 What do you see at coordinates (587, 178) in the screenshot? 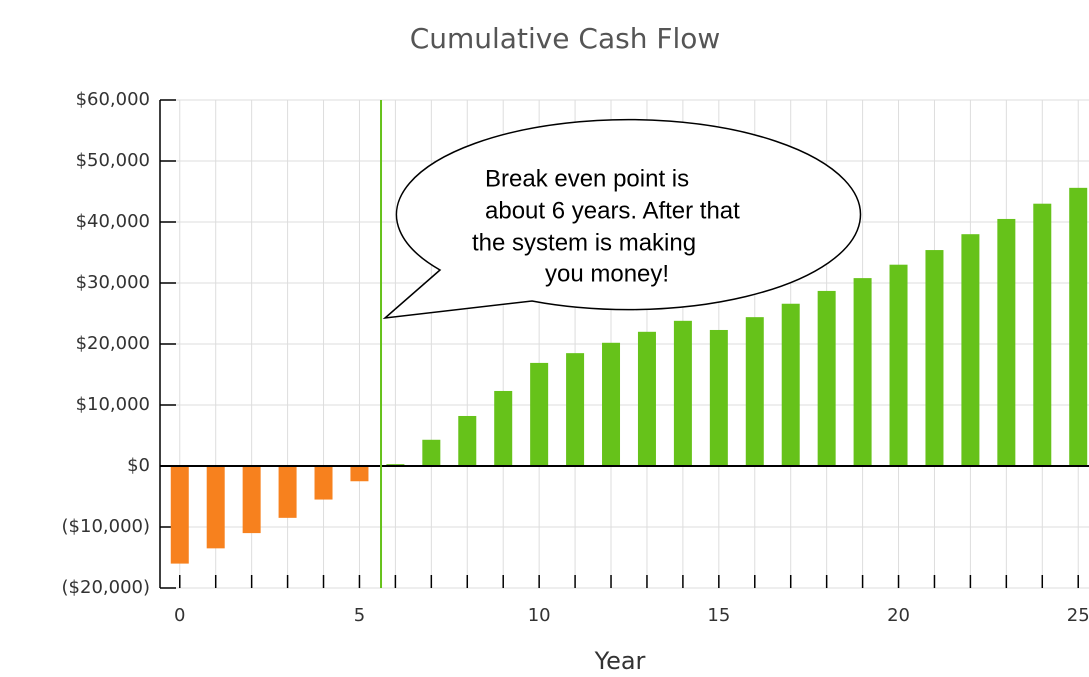
I see `annotation-line: Break even point is` at bounding box center [587, 178].